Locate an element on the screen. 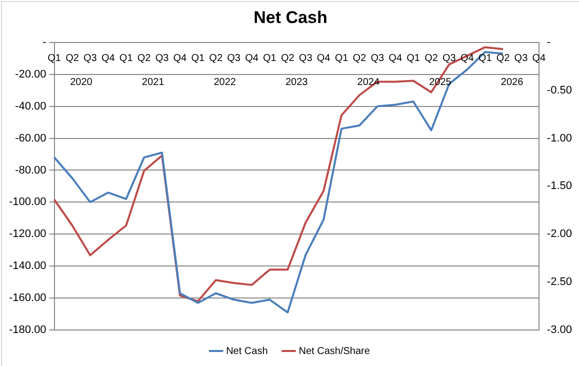 The width and height of the screenshot is (579, 366). legend-label: Net Cash is located at coordinates (247, 351).